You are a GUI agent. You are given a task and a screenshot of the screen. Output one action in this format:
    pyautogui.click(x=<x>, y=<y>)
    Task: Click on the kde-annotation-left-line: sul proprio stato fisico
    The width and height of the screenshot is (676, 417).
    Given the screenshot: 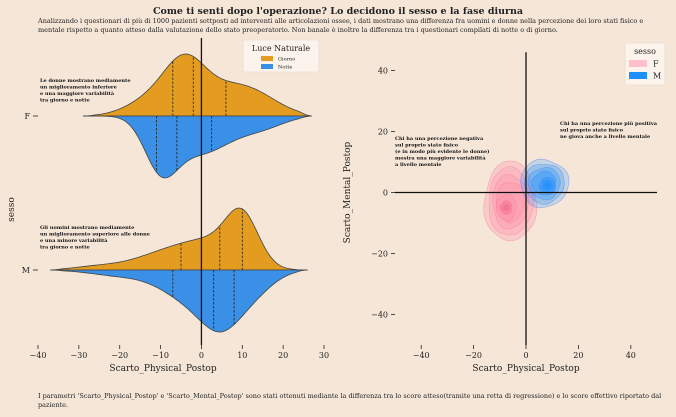 What is the action you would take?
    pyautogui.click(x=427, y=146)
    